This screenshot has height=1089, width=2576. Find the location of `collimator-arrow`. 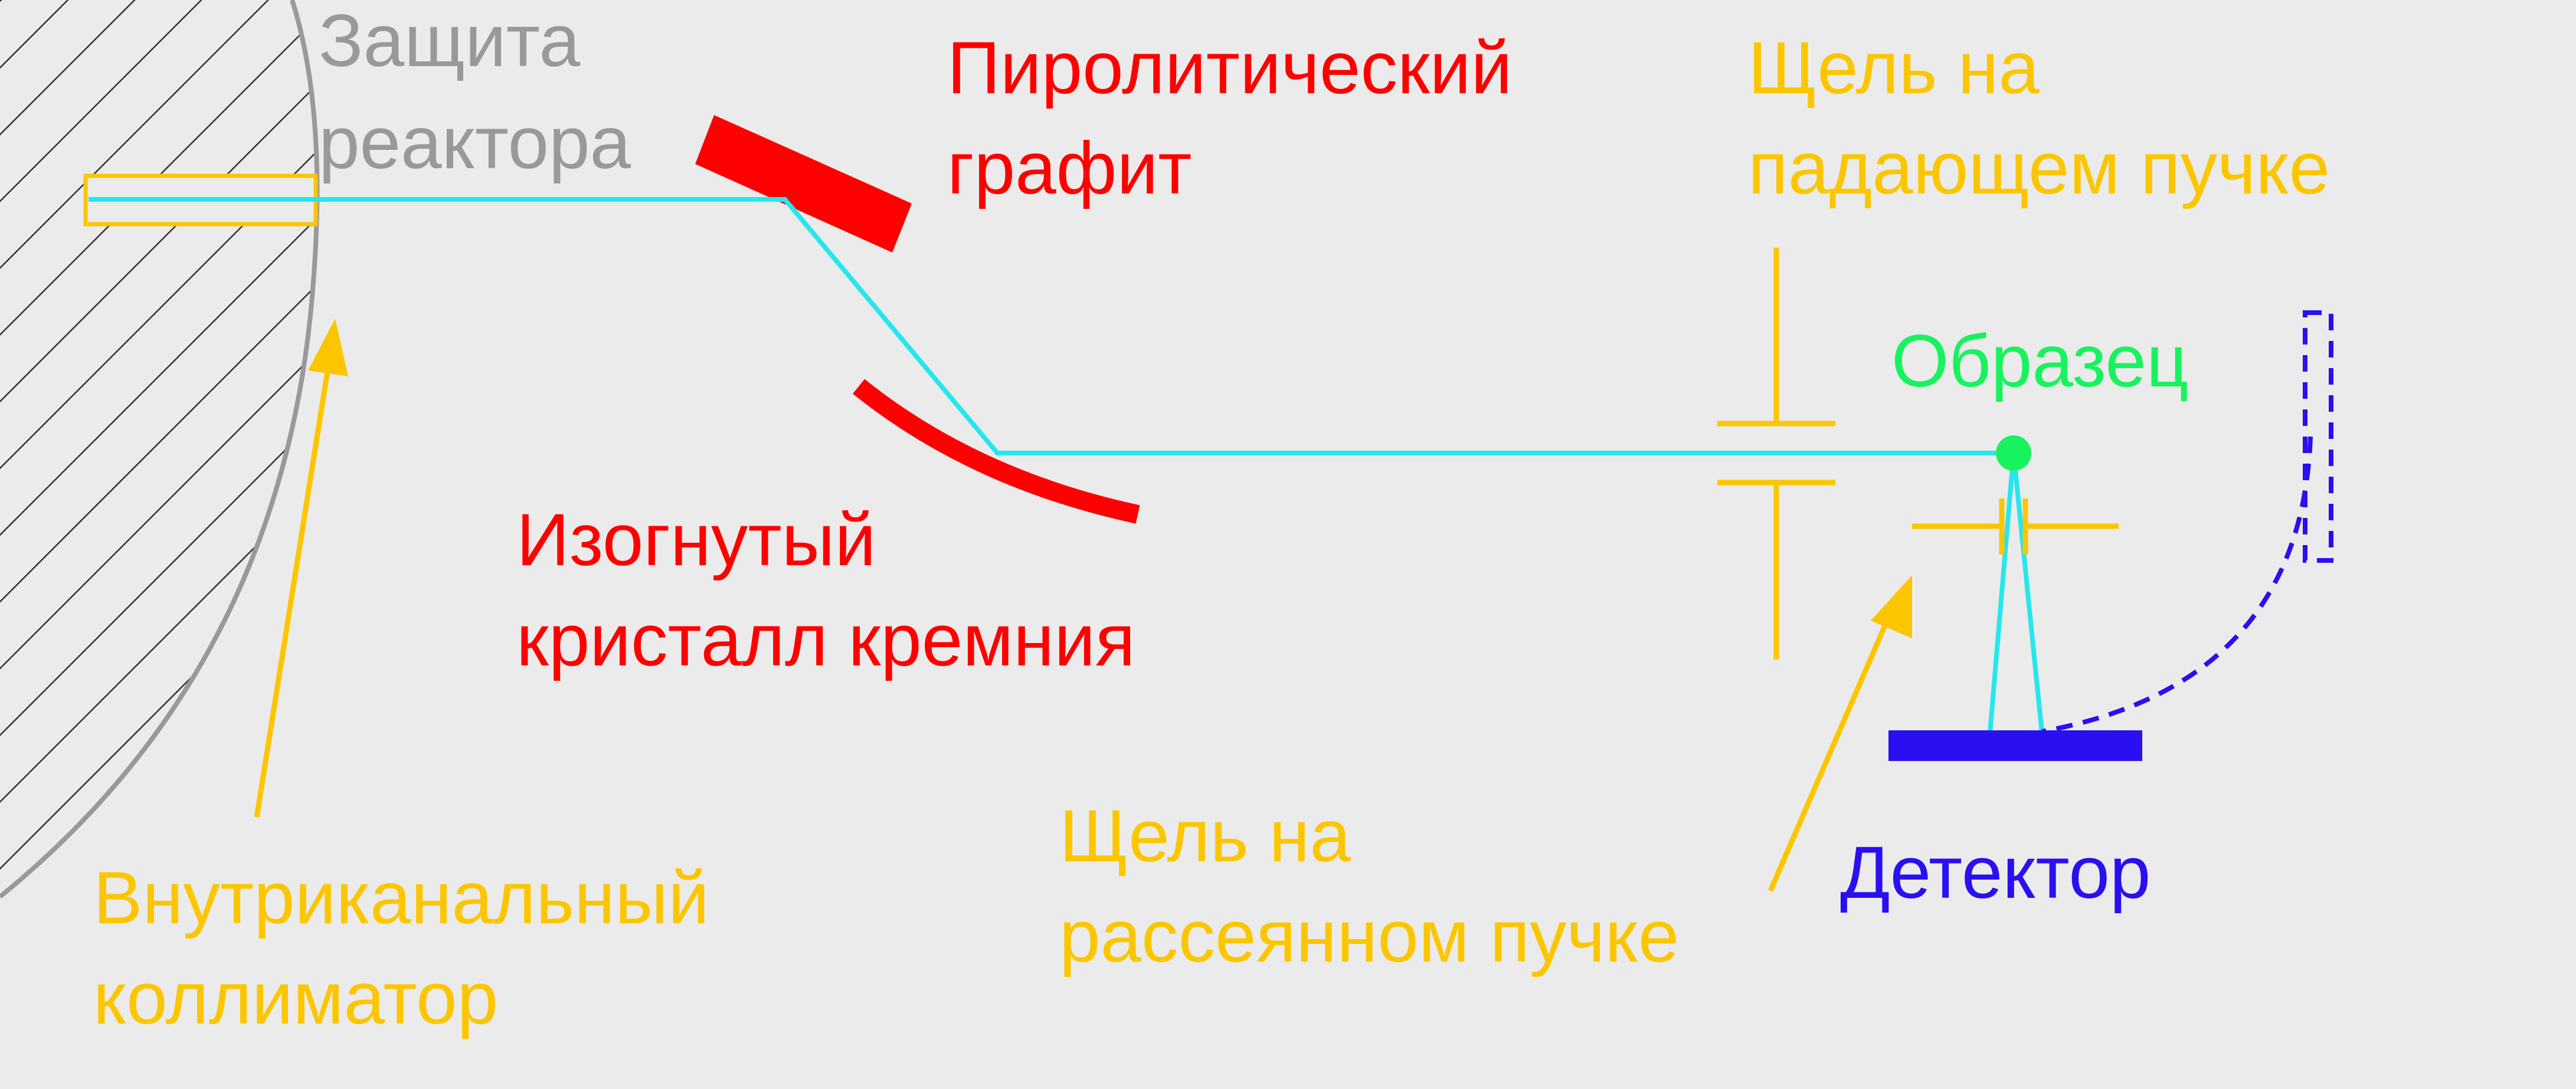

collimator-arrow is located at coordinates (301, 568).